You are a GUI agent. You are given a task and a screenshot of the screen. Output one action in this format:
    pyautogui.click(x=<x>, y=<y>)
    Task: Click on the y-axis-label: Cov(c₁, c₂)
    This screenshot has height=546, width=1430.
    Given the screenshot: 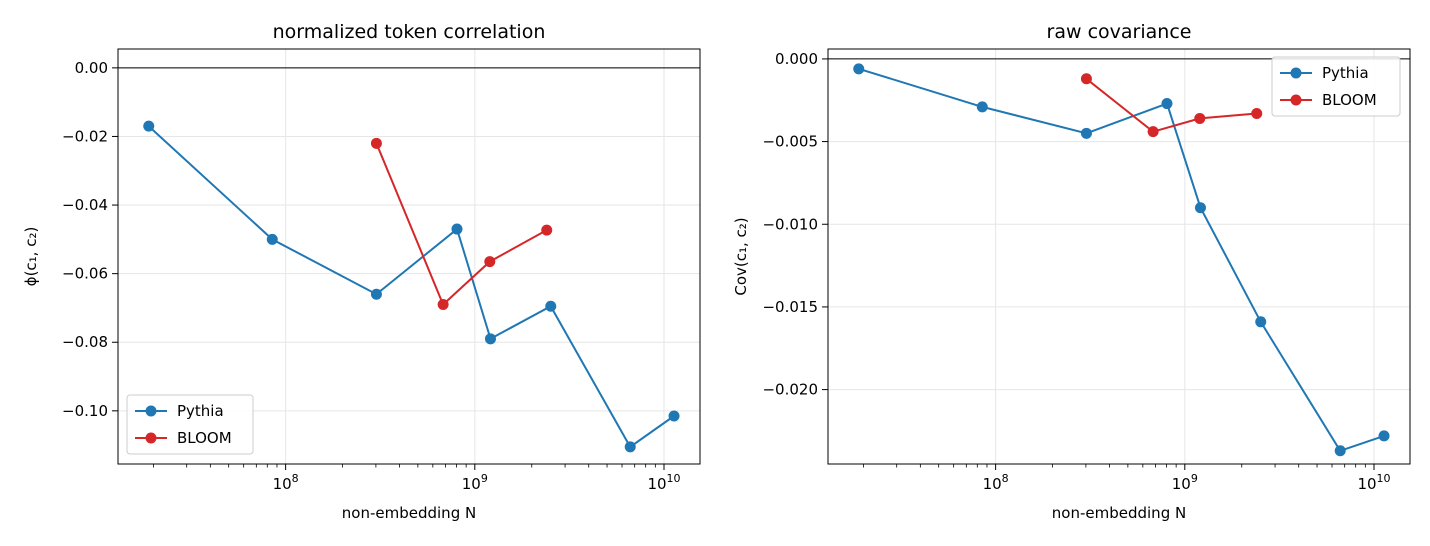 What is the action you would take?
    pyautogui.click(x=741, y=256)
    